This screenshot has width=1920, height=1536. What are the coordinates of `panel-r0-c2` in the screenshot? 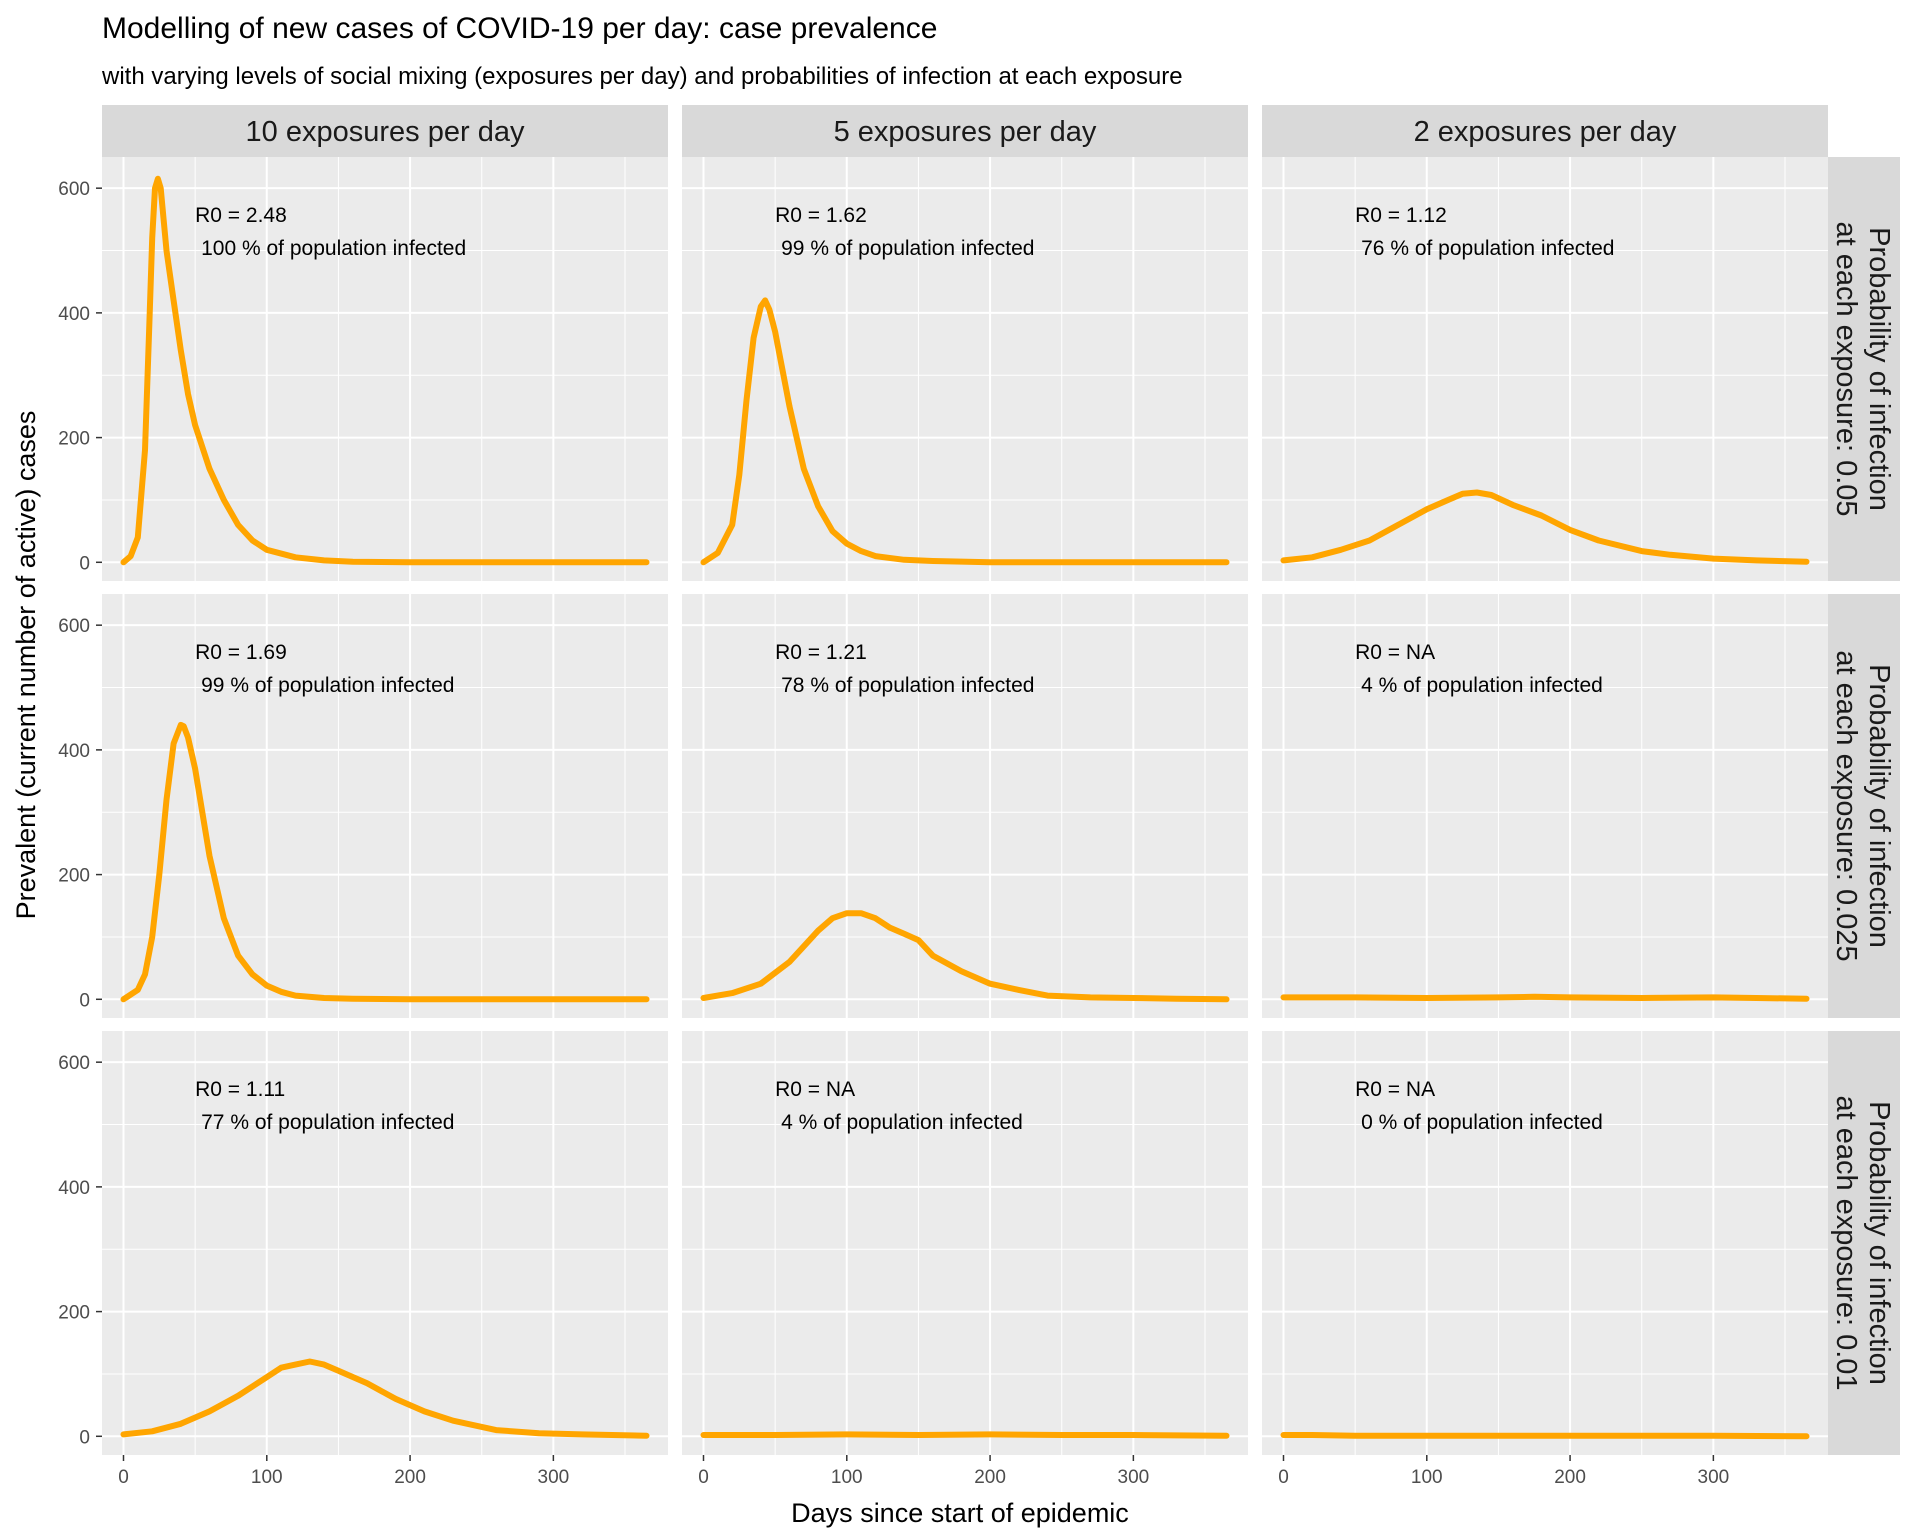 It's located at (1545, 369).